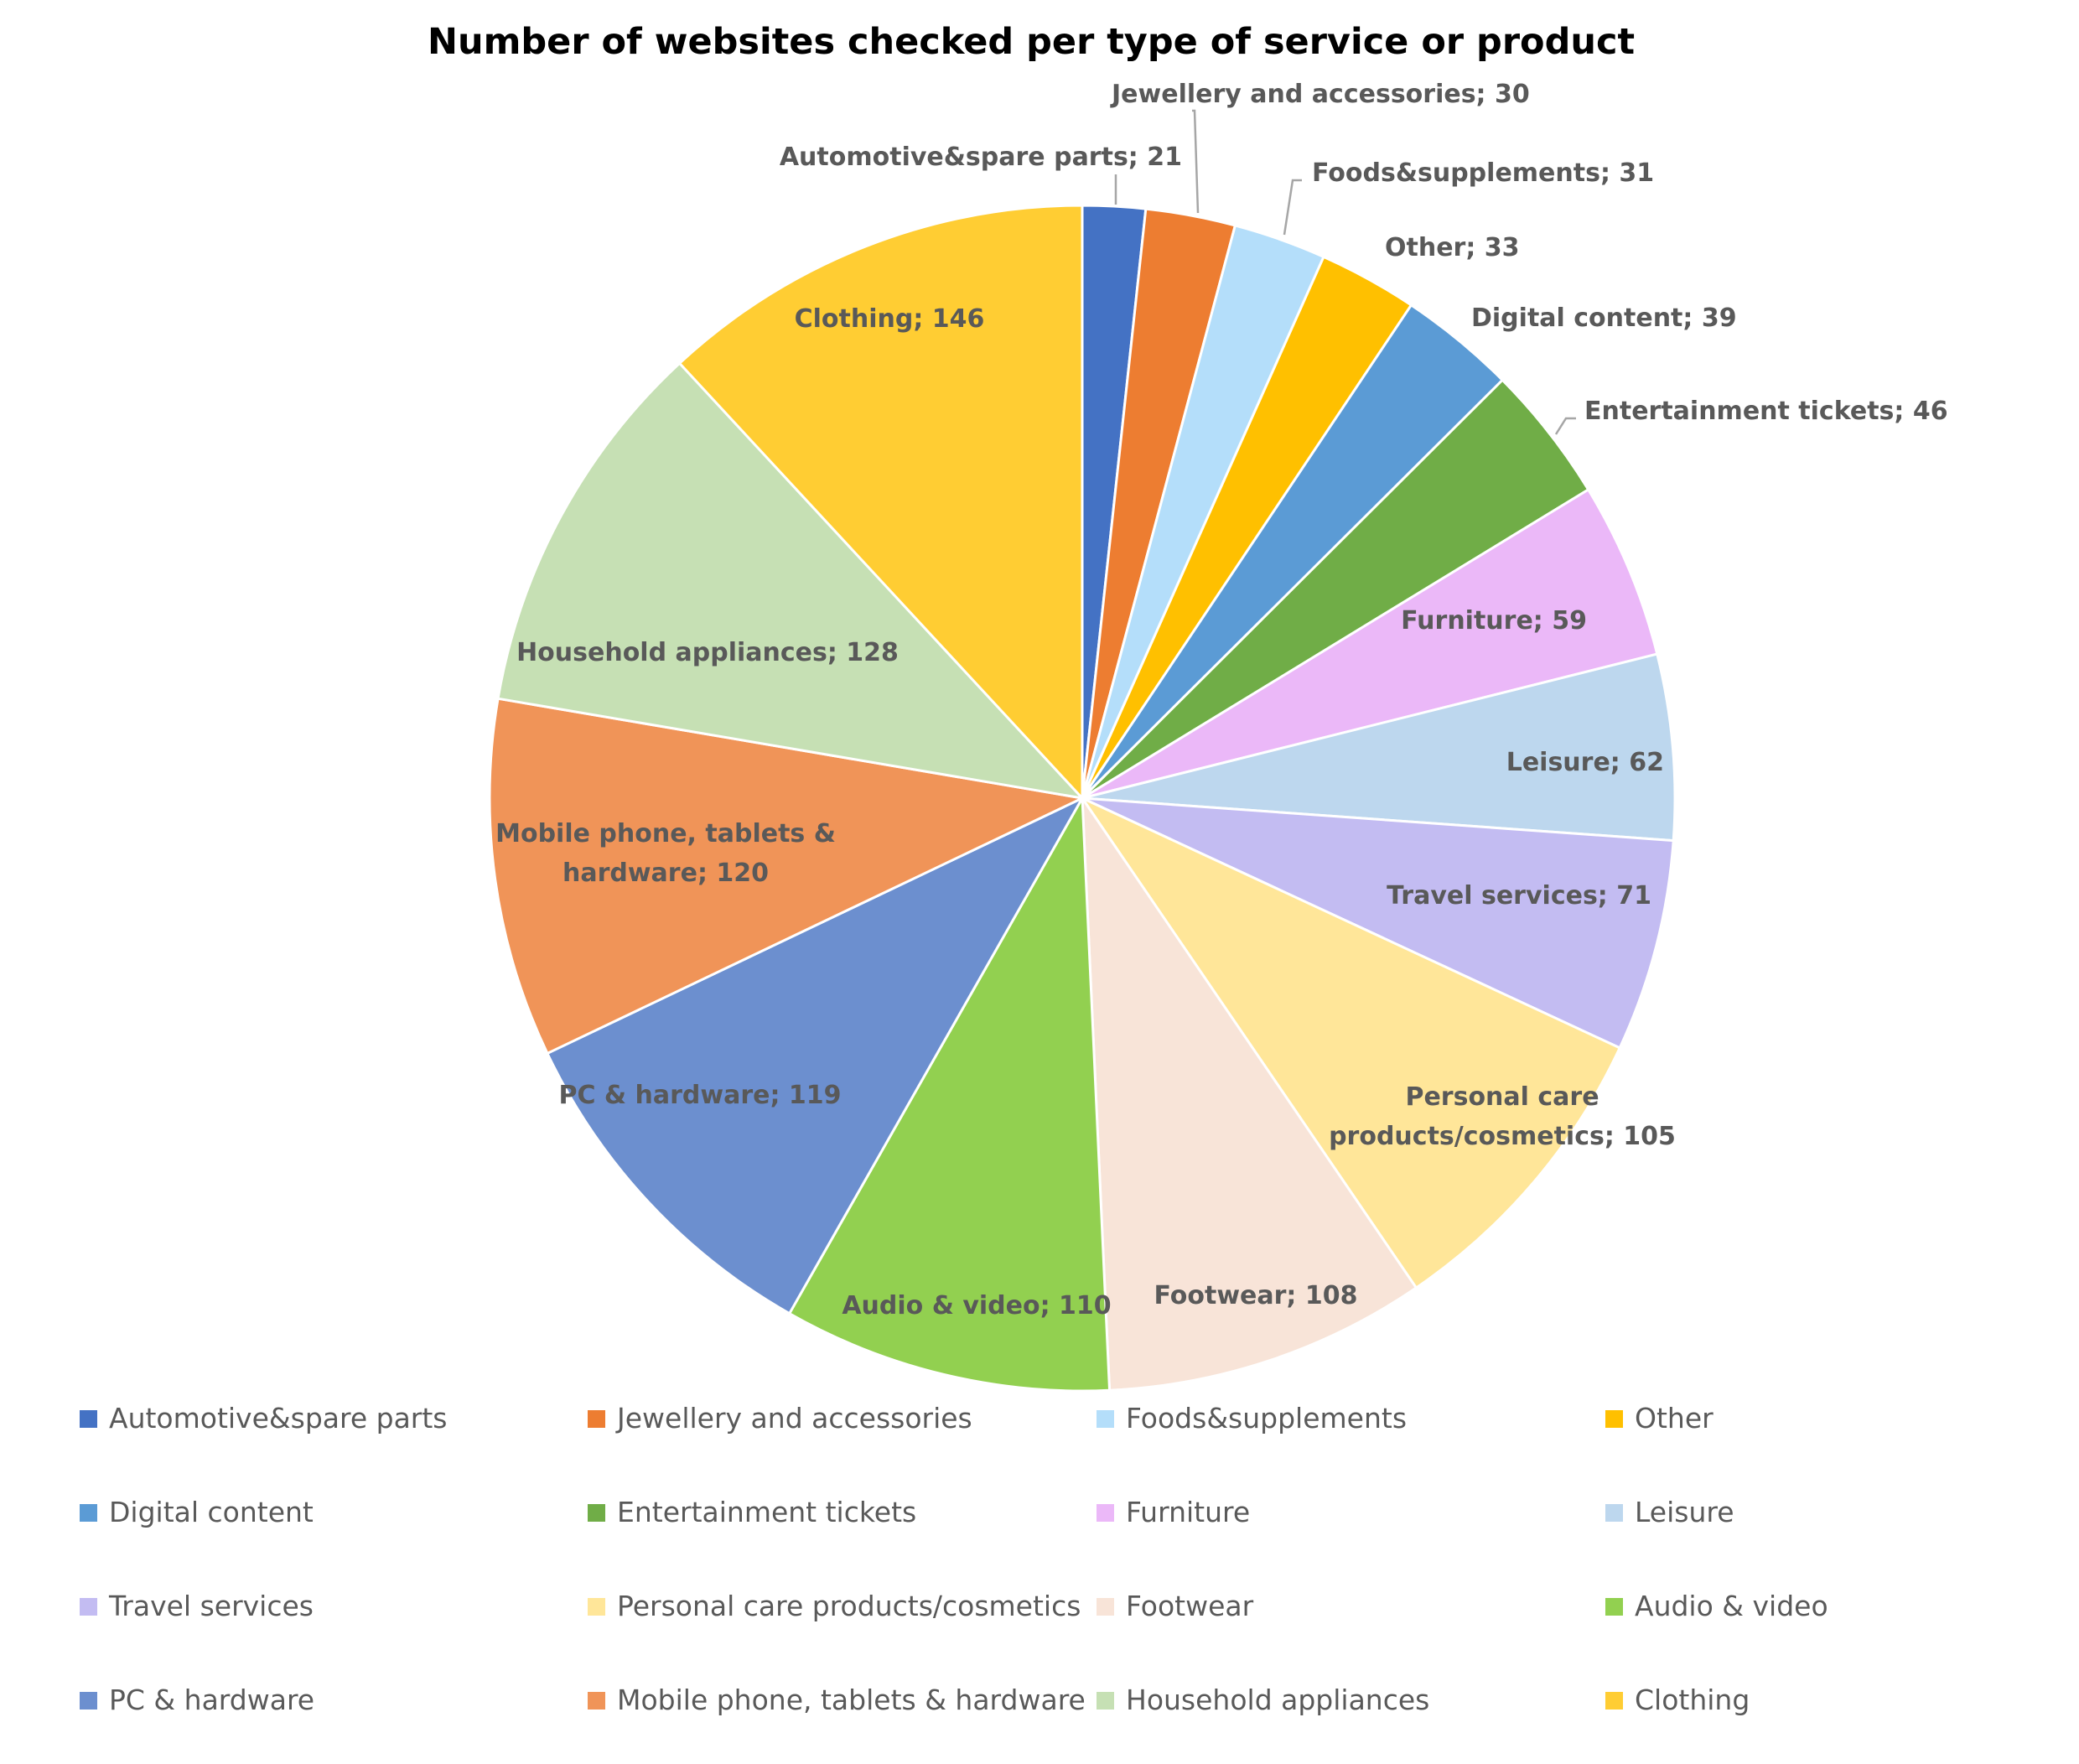  What do you see at coordinates (1766, 411) in the screenshot?
I see `data-label-entertainment-tickets: Entertainment tickets; 46` at bounding box center [1766, 411].